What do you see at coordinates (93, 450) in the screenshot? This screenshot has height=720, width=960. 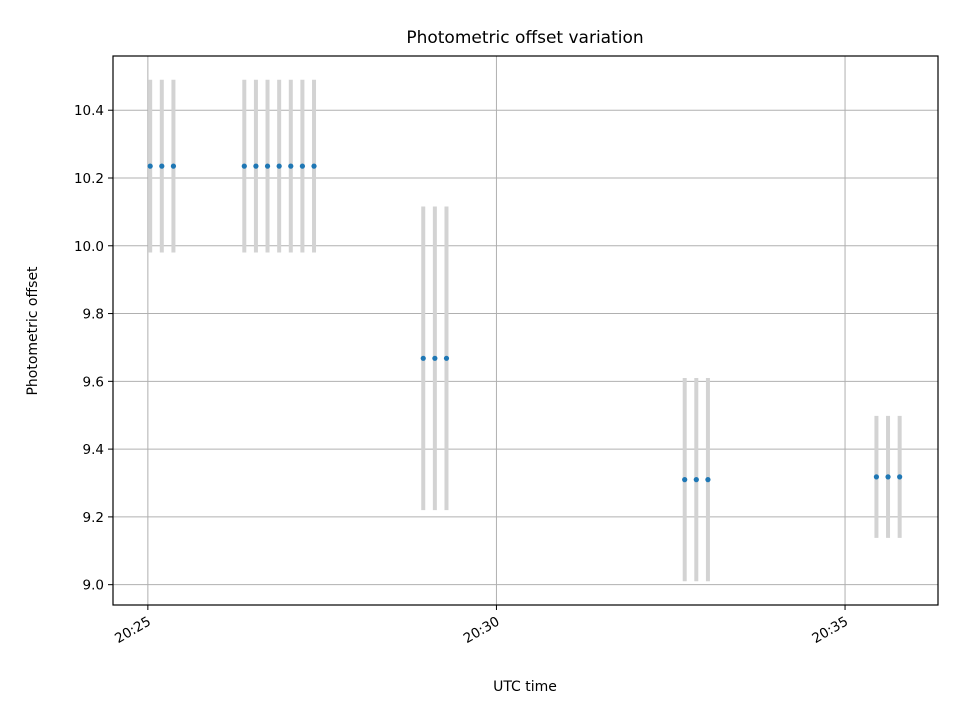 I see `y-tick-label: 9.4` at bounding box center [93, 450].